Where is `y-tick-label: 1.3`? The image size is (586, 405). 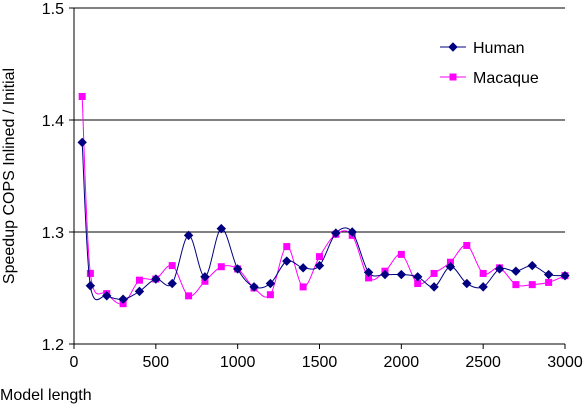
y-tick-label: 1.3 is located at coordinates (53, 233).